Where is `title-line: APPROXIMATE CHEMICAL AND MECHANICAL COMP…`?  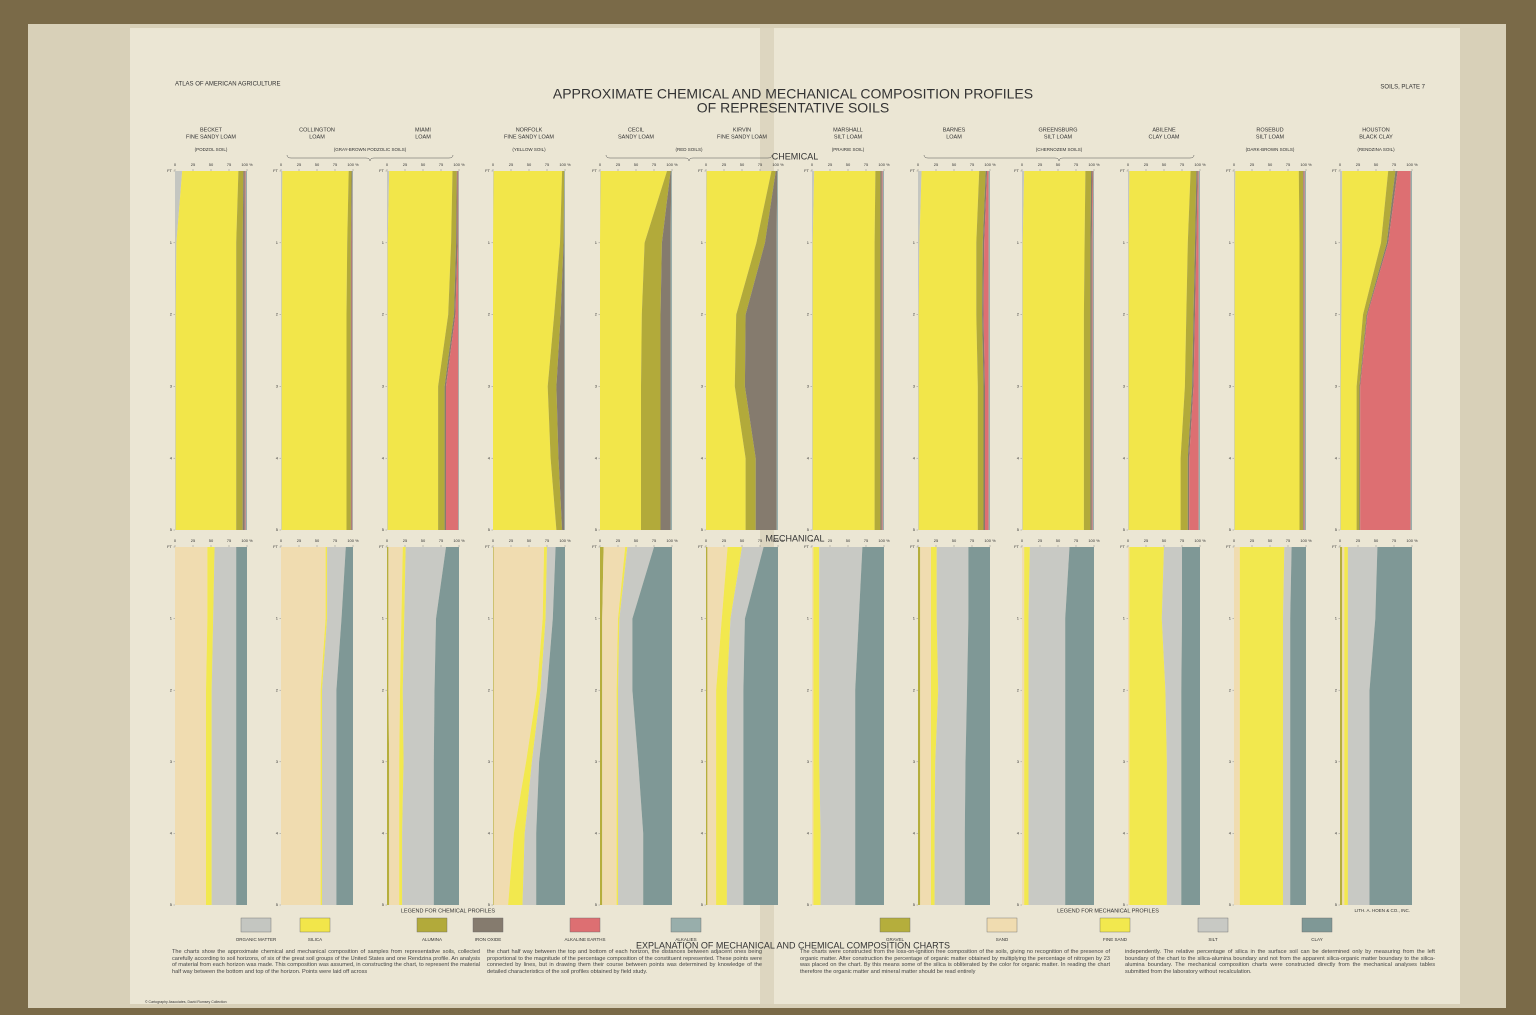 title-line: APPROXIMATE CHEMICAL AND MECHANICAL COMP… is located at coordinates (793, 94).